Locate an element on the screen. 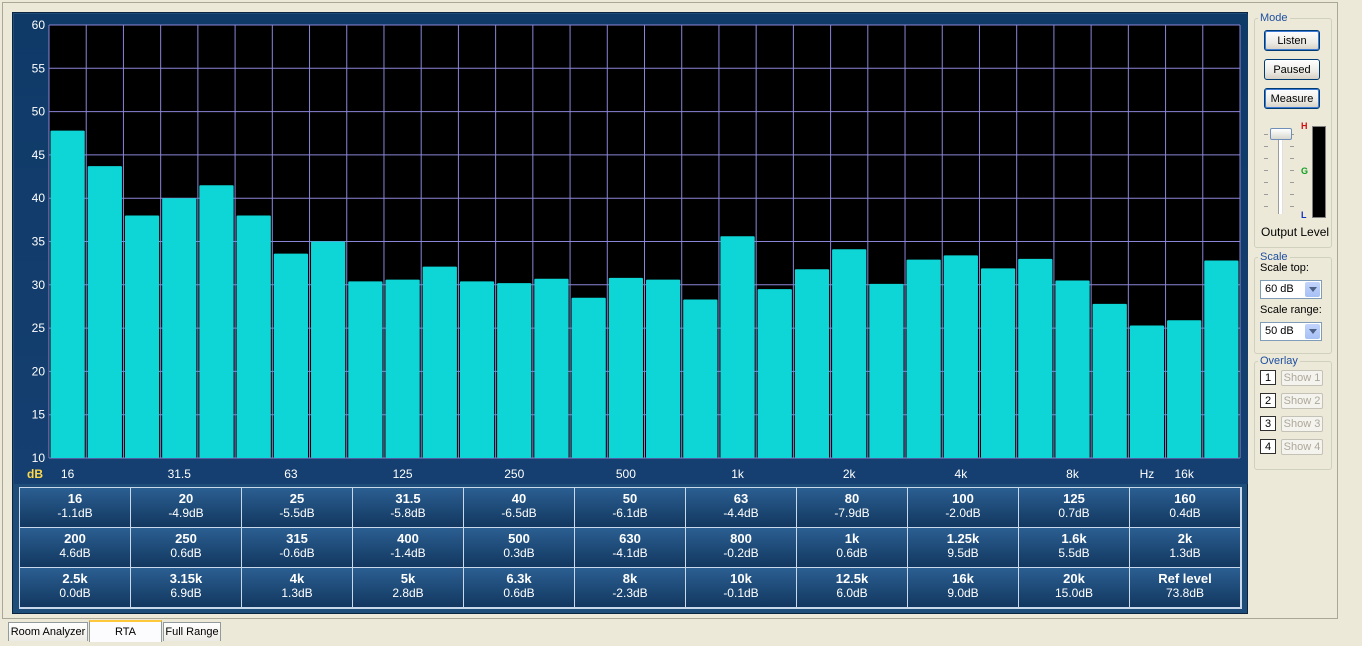  band-frequency: 4k is located at coordinates (297, 578).